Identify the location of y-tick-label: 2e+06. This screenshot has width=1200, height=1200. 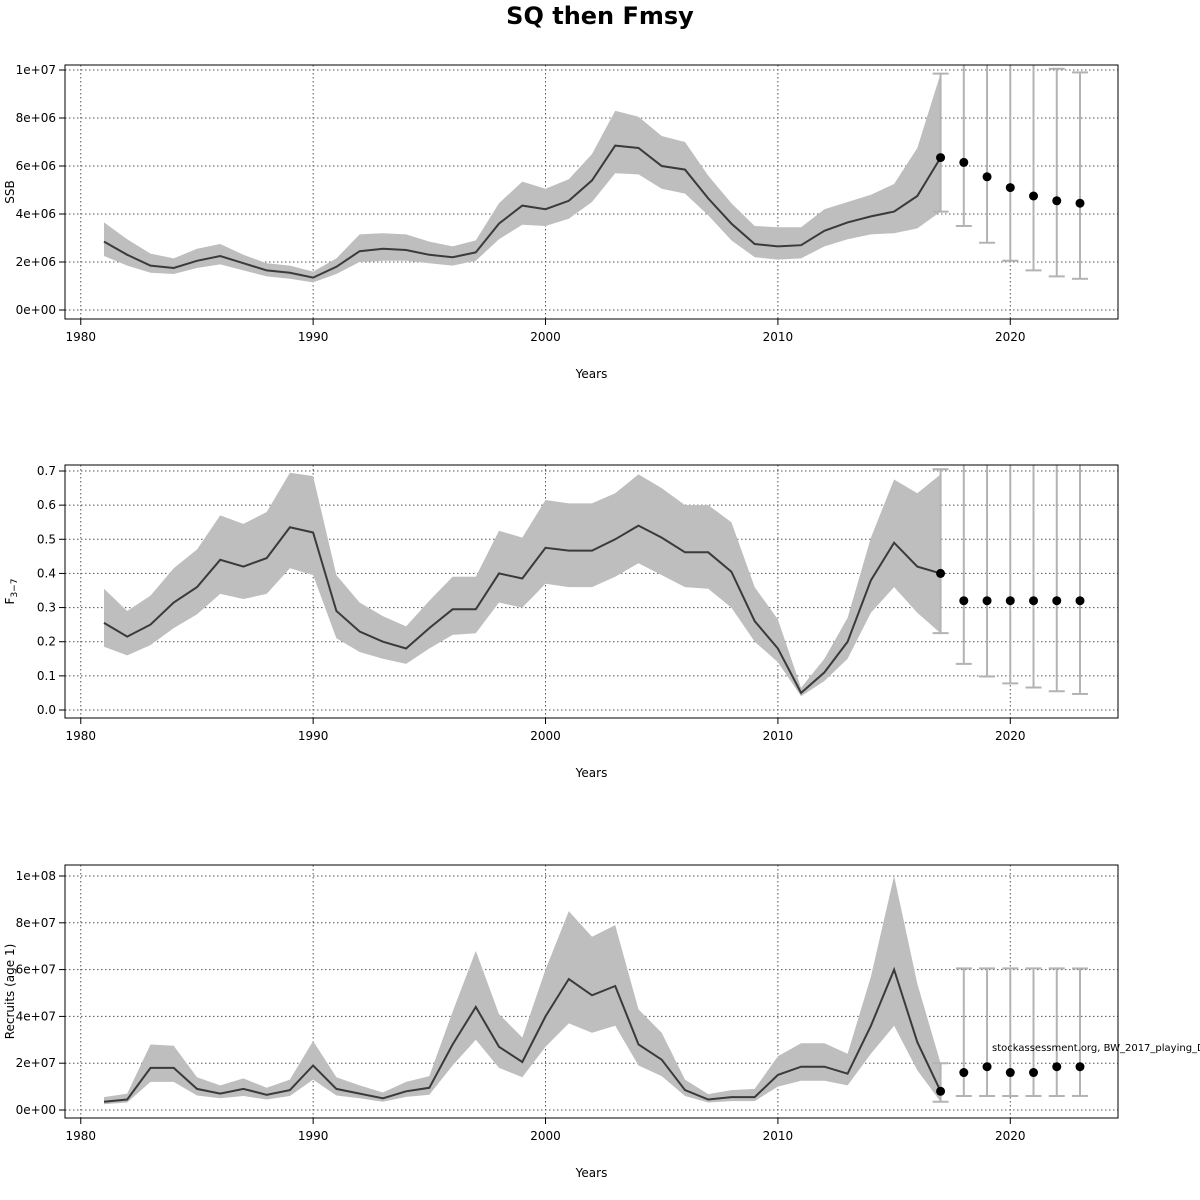
(36, 262).